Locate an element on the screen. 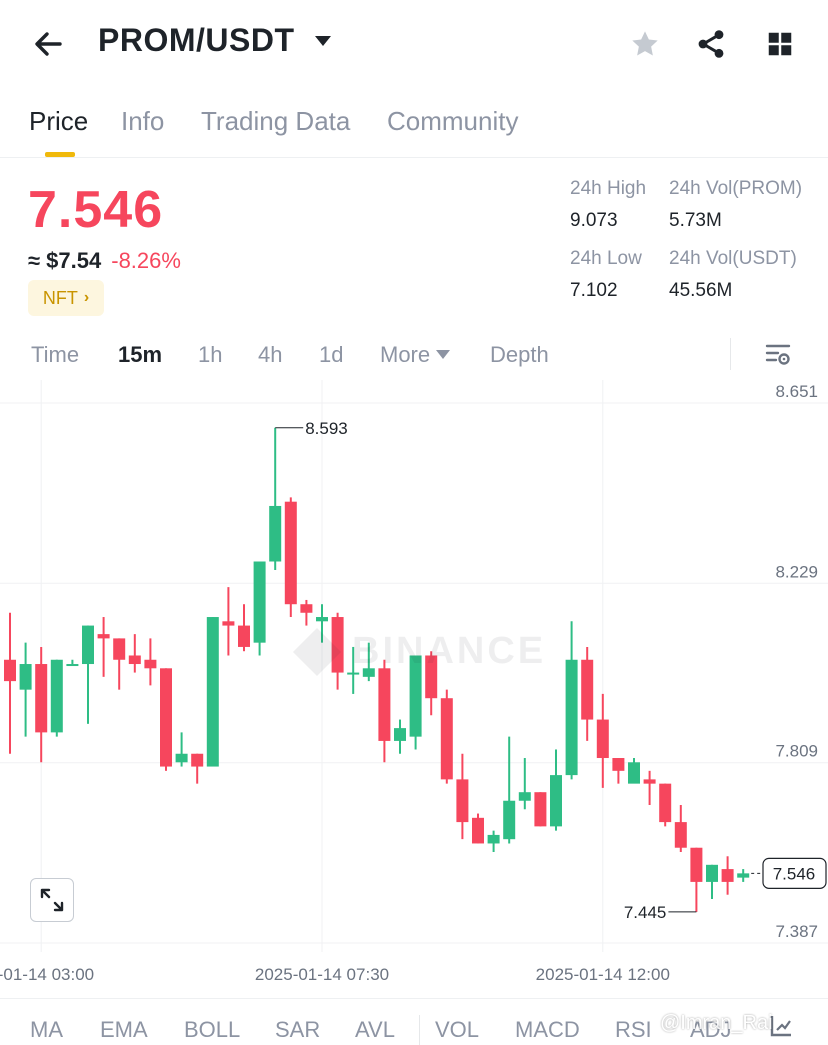 This screenshot has width=828, height=1045. nft-badge: NFT › is located at coordinates (66, 298).